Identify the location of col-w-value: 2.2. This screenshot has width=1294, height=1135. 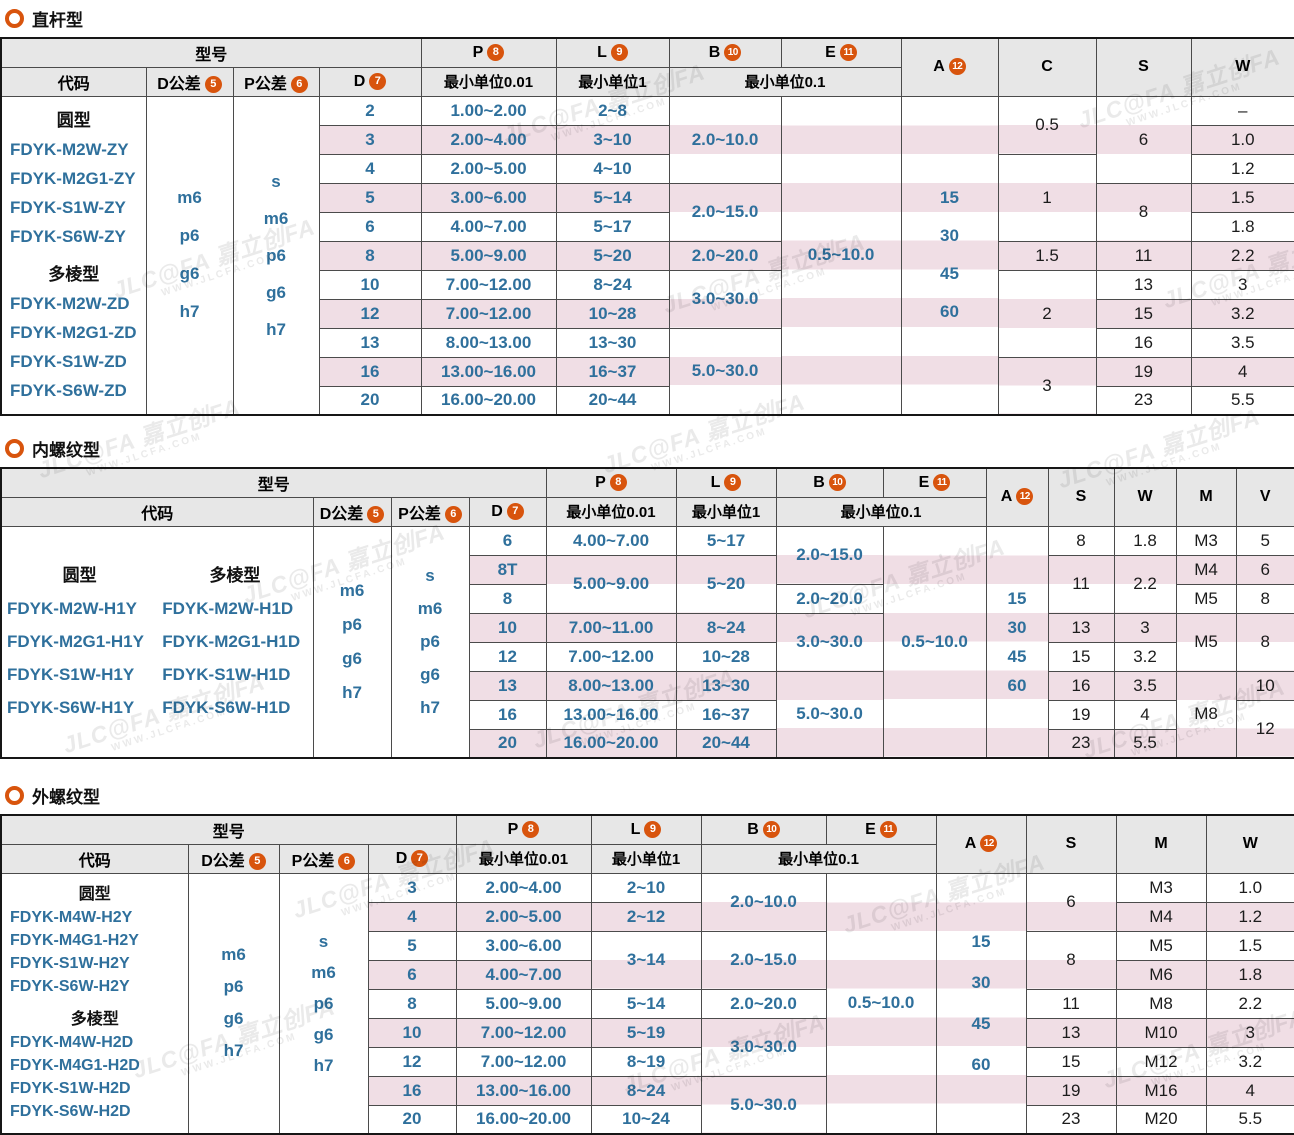
(1145, 584).